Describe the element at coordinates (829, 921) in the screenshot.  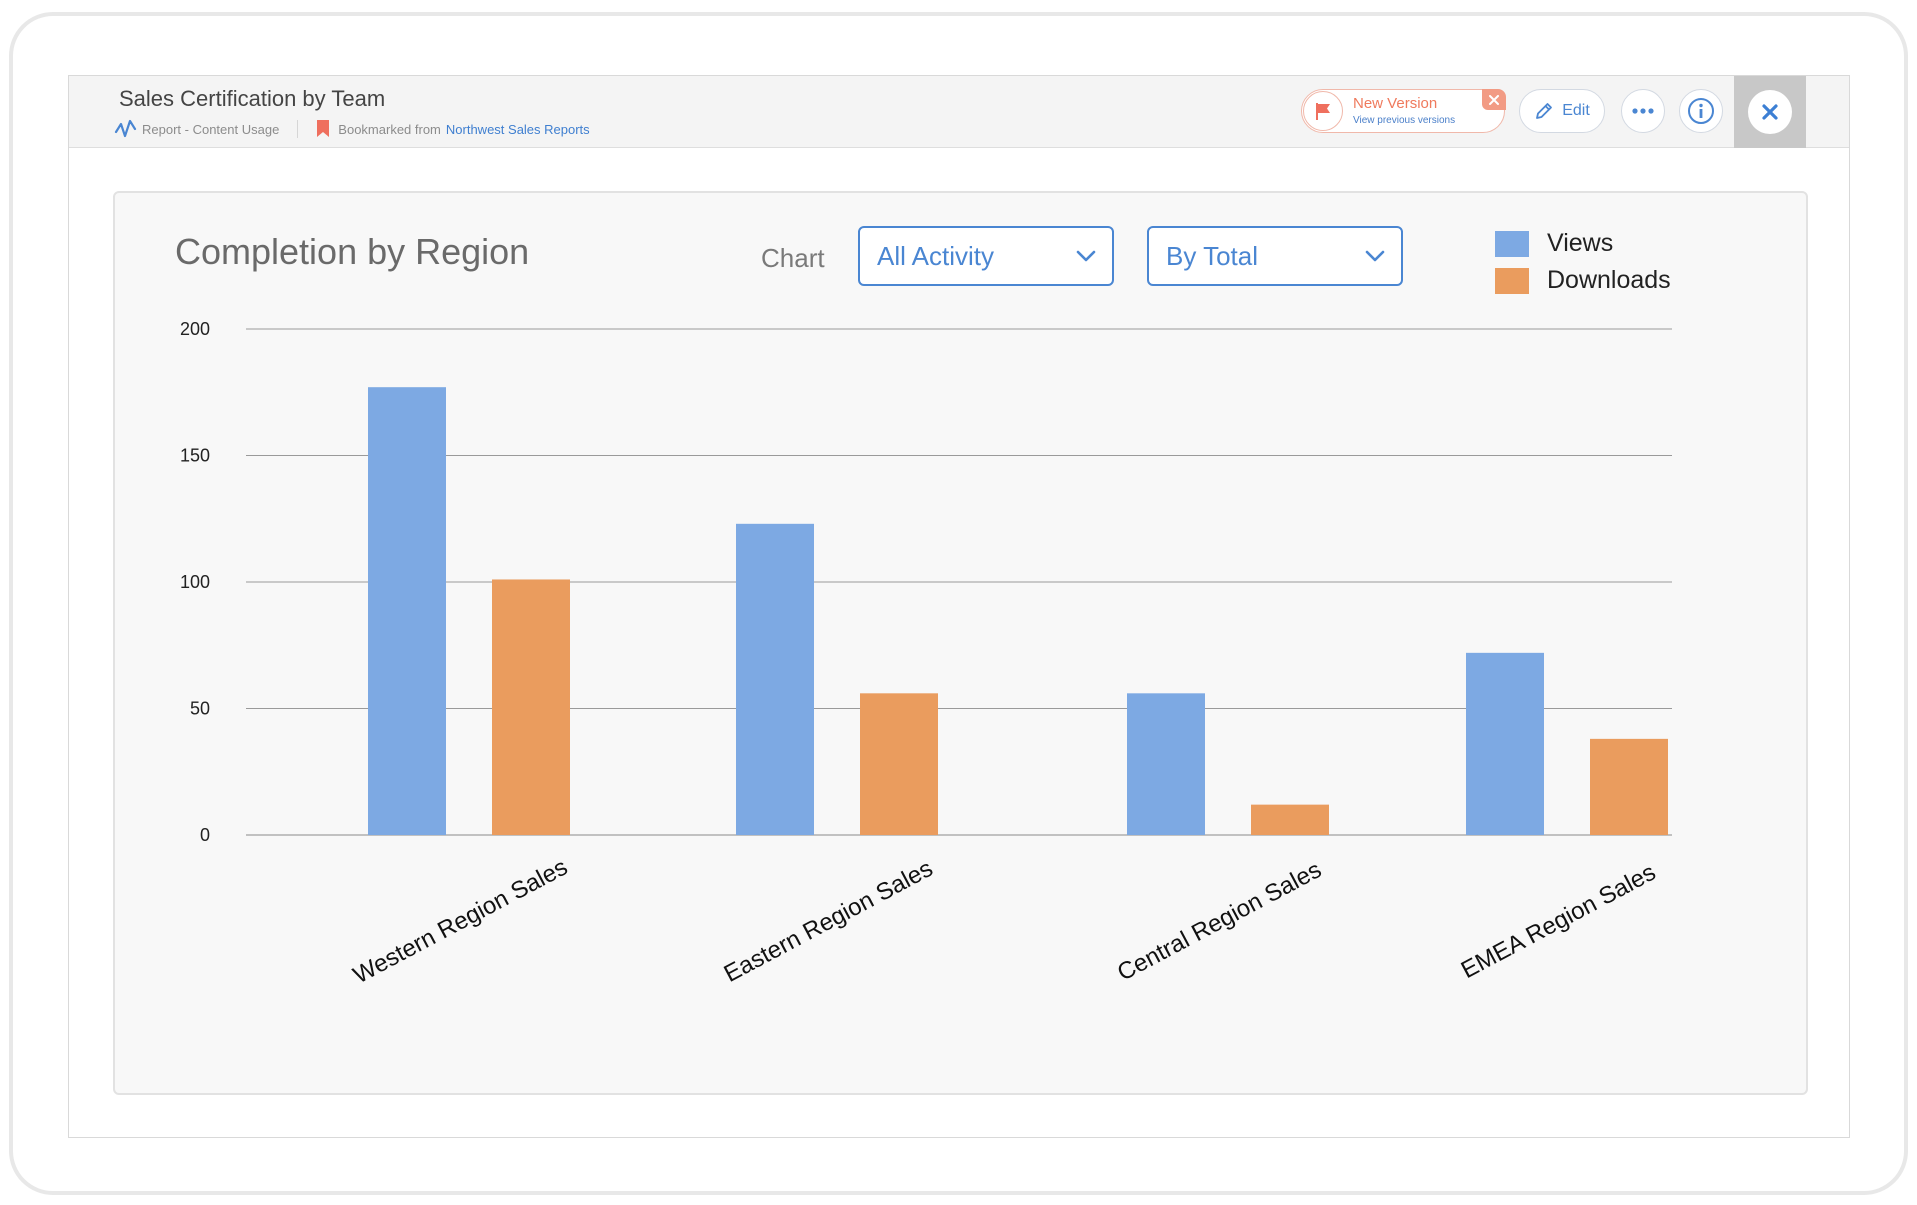
I see `x-tick-label: Eastern Region Sales` at that location.